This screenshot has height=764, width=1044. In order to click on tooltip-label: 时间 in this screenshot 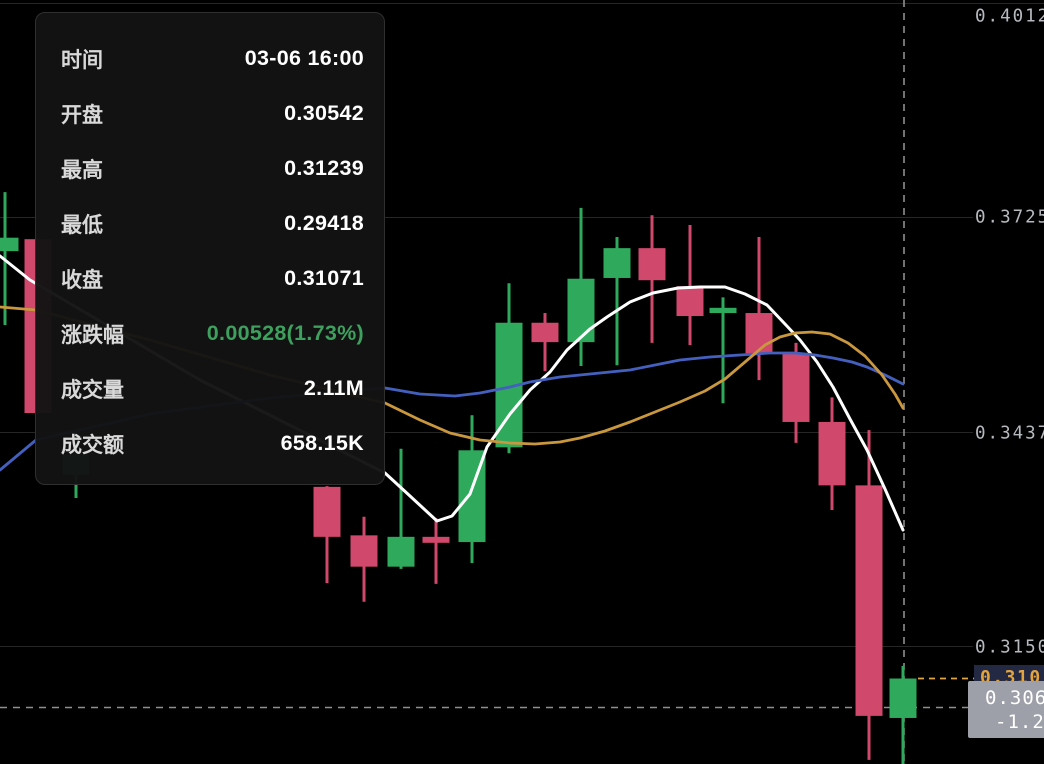, I will do `click(82, 60)`.